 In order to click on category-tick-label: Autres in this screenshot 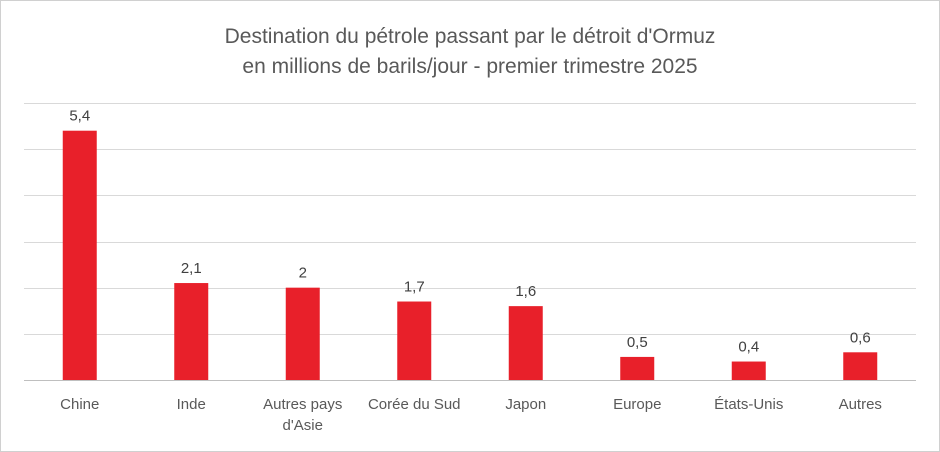, I will do `click(860, 404)`.